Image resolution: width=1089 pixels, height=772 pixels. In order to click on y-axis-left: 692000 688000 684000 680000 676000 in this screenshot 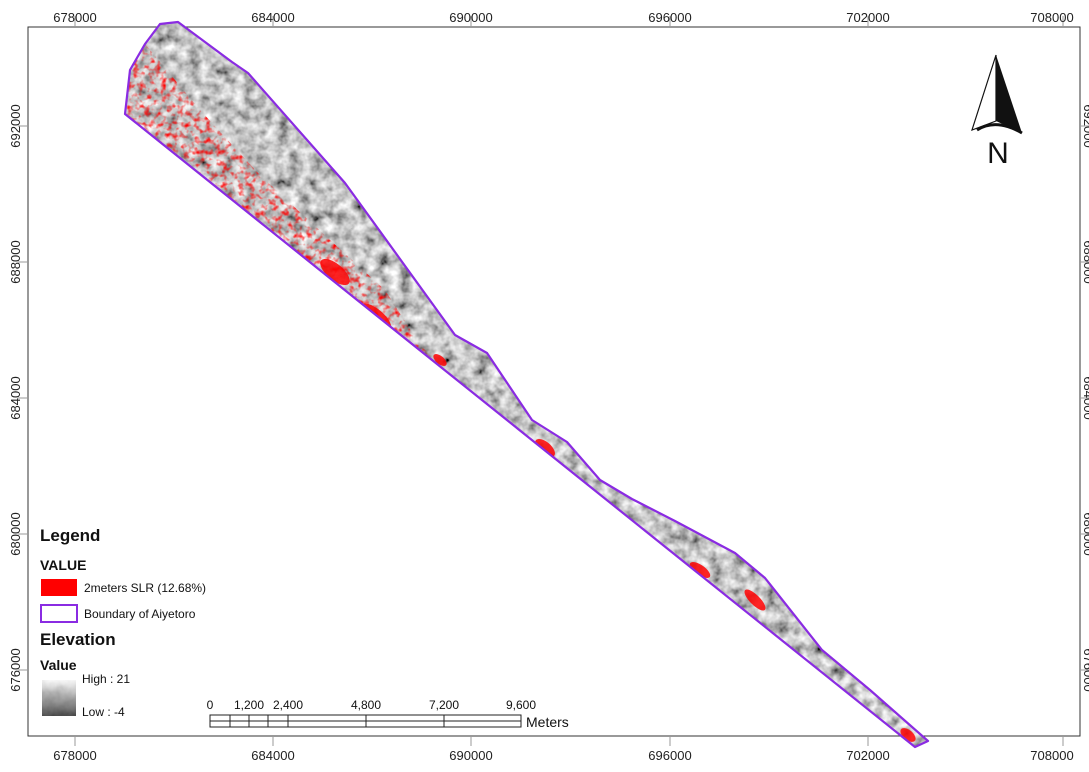, I will do `click(15, 397)`.